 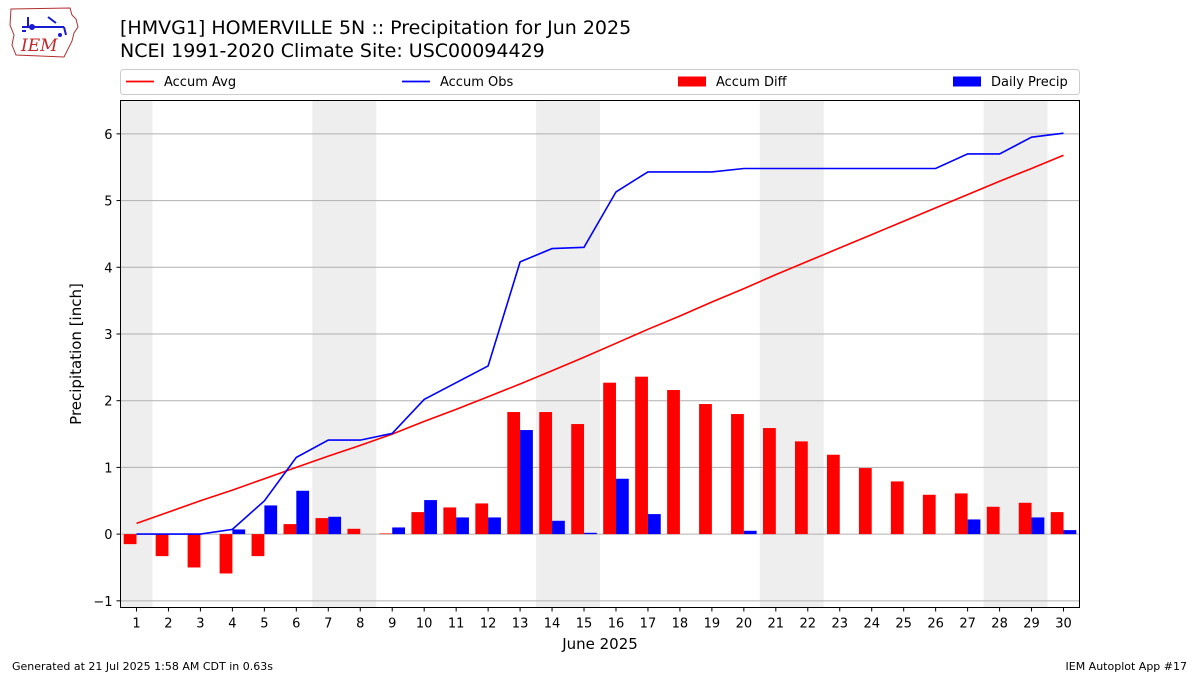 What do you see at coordinates (232, 624) in the screenshot?
I see `x-tick-label: 4` at bounding box center [232, 624].